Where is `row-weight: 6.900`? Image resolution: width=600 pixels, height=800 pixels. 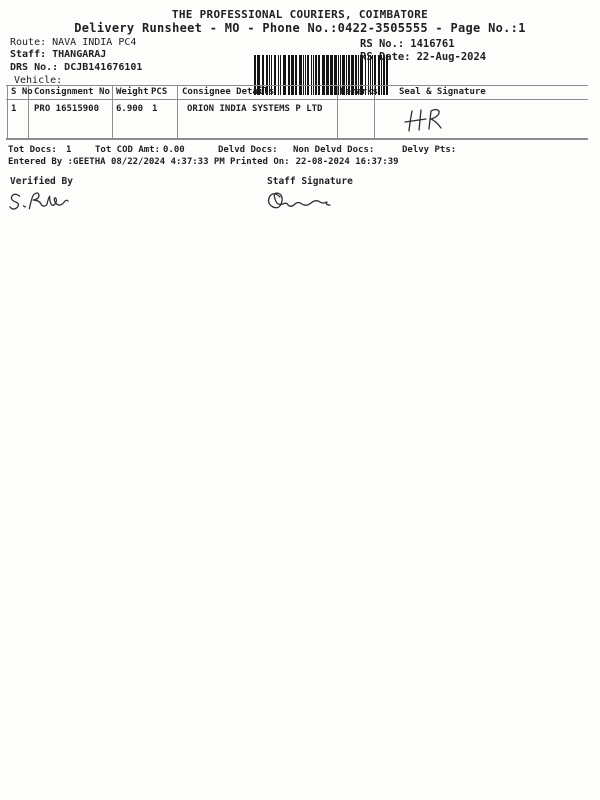
row-weight: 6.900 is located at coordinates (130, 109).